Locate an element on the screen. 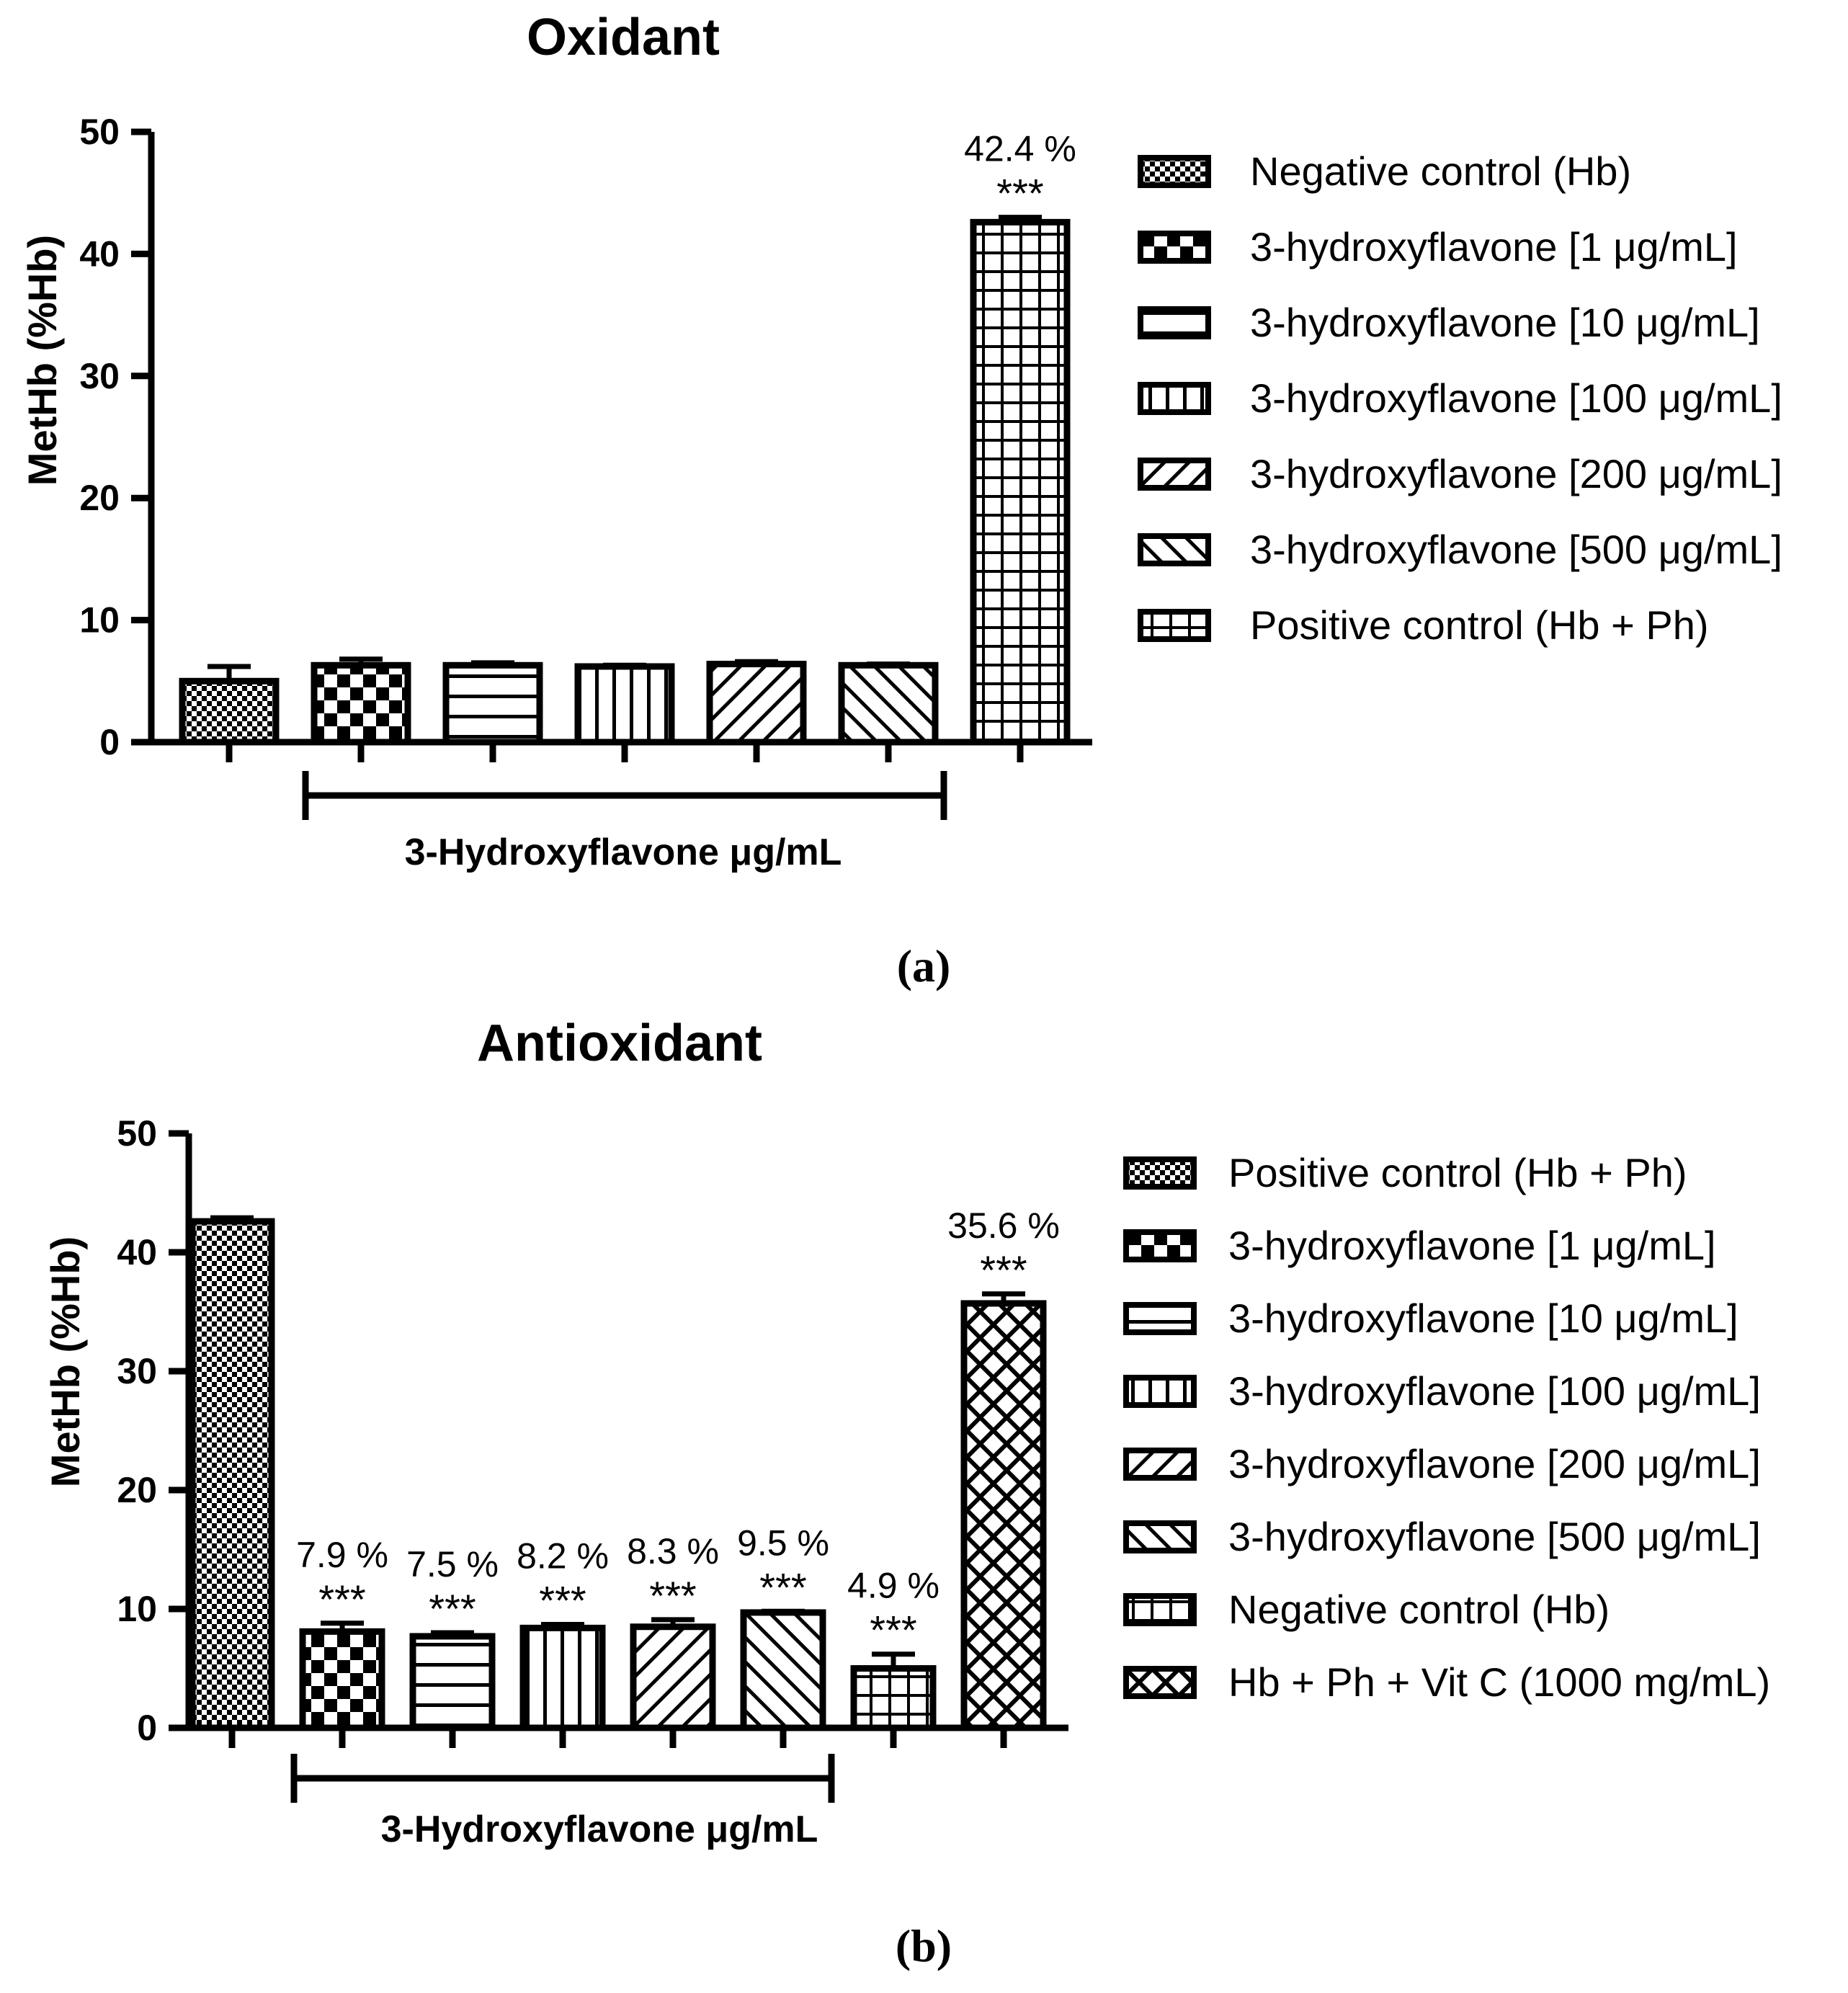 The height and width of the screenshot is (1993, 1848). chart-b-legend-label: Positive control (Hb + Ph) is located at coordinates (1457, 1172).